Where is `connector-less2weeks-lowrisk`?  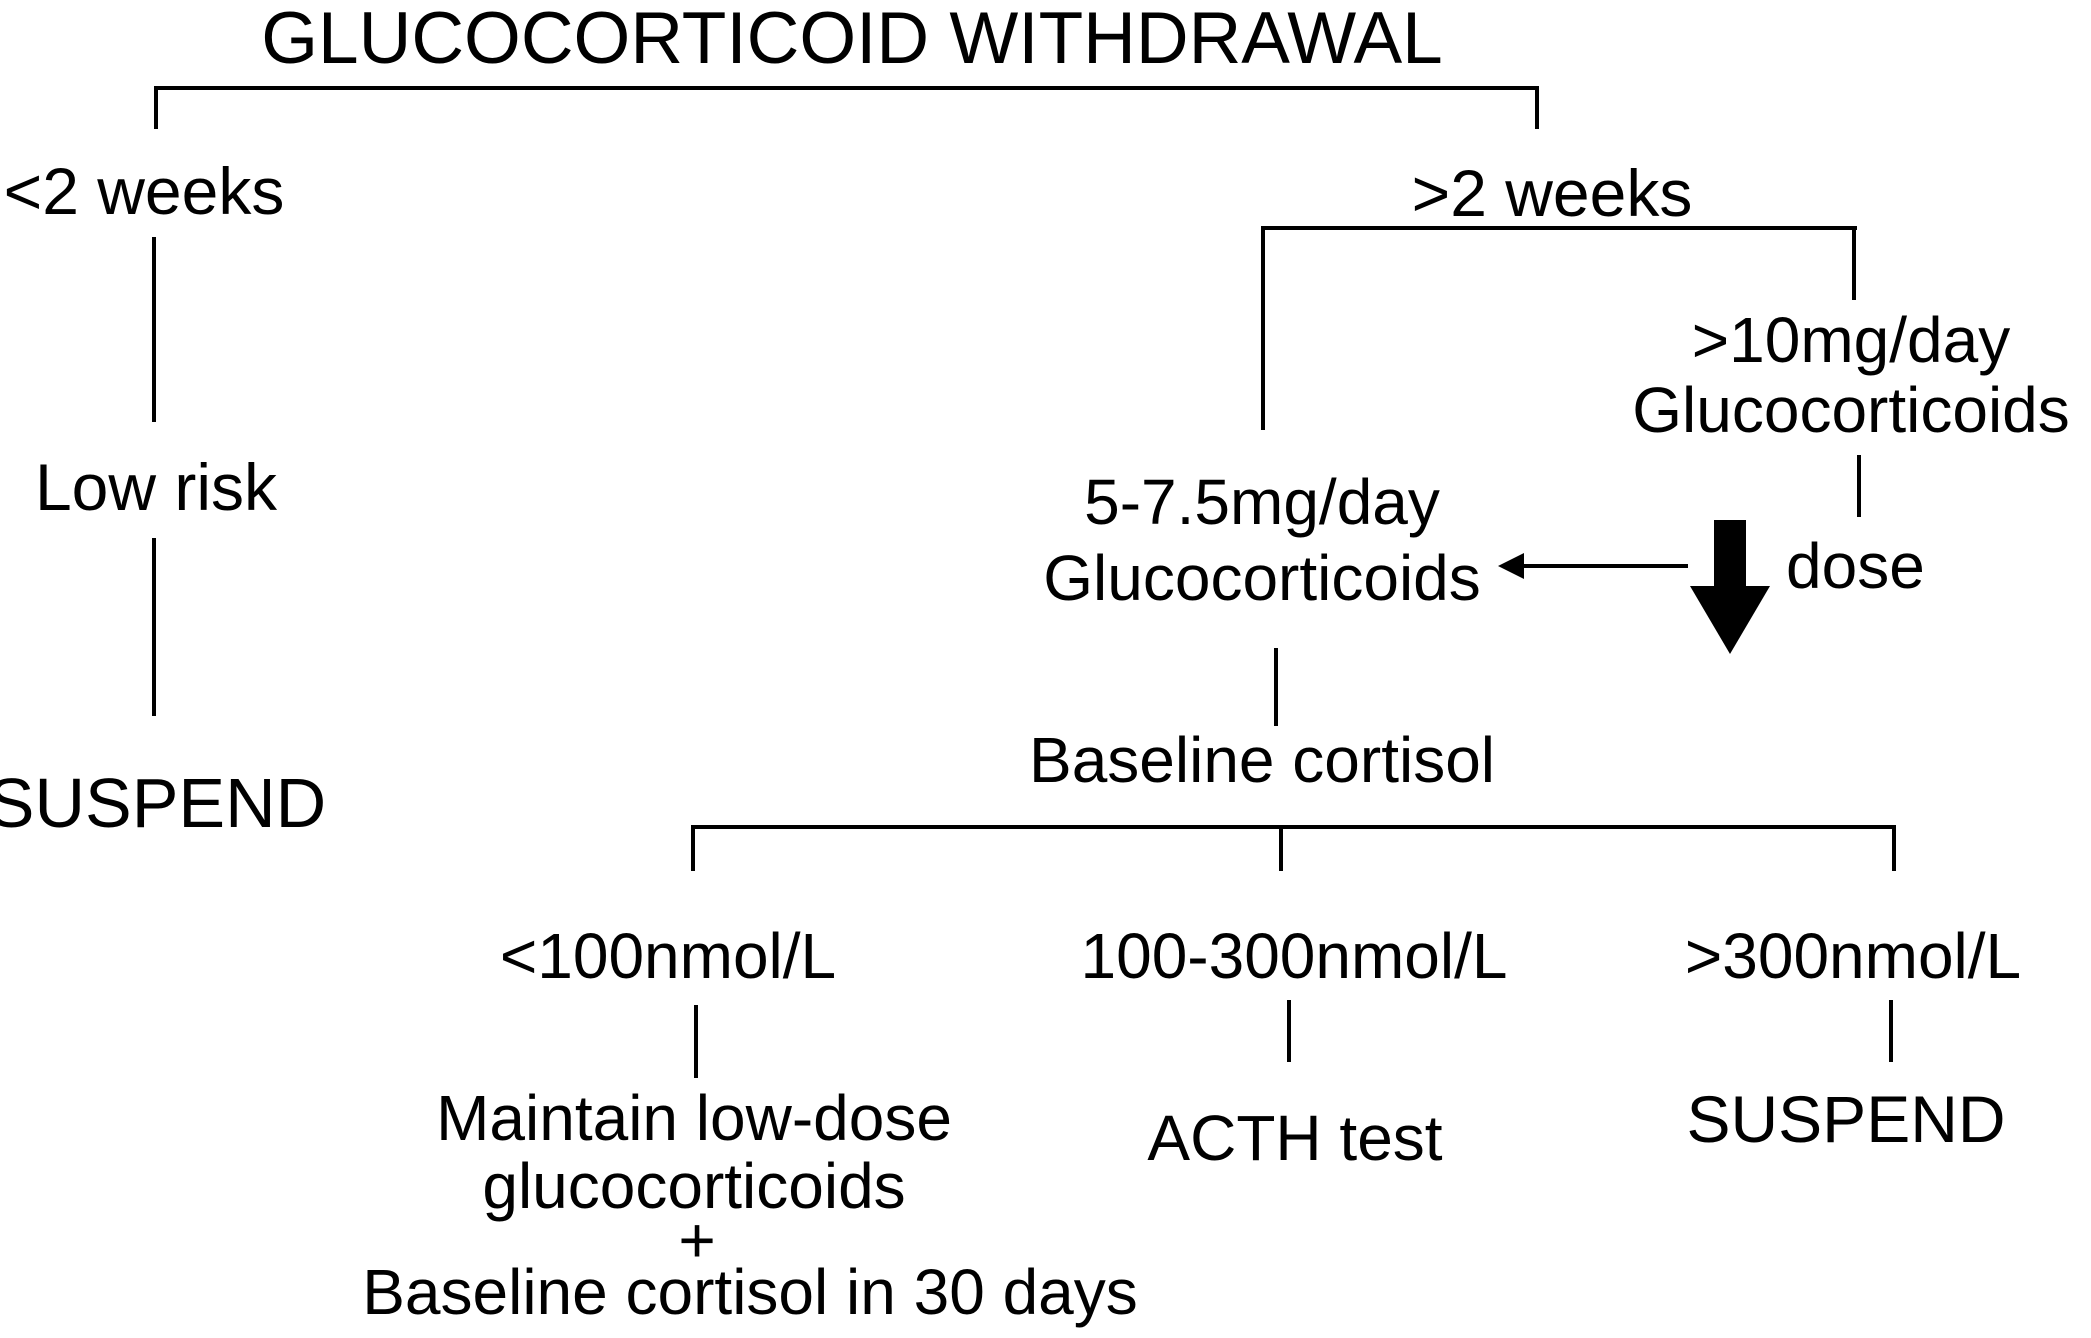 connector-less2weeks-lowrisk is located at coordinates (154, 329).